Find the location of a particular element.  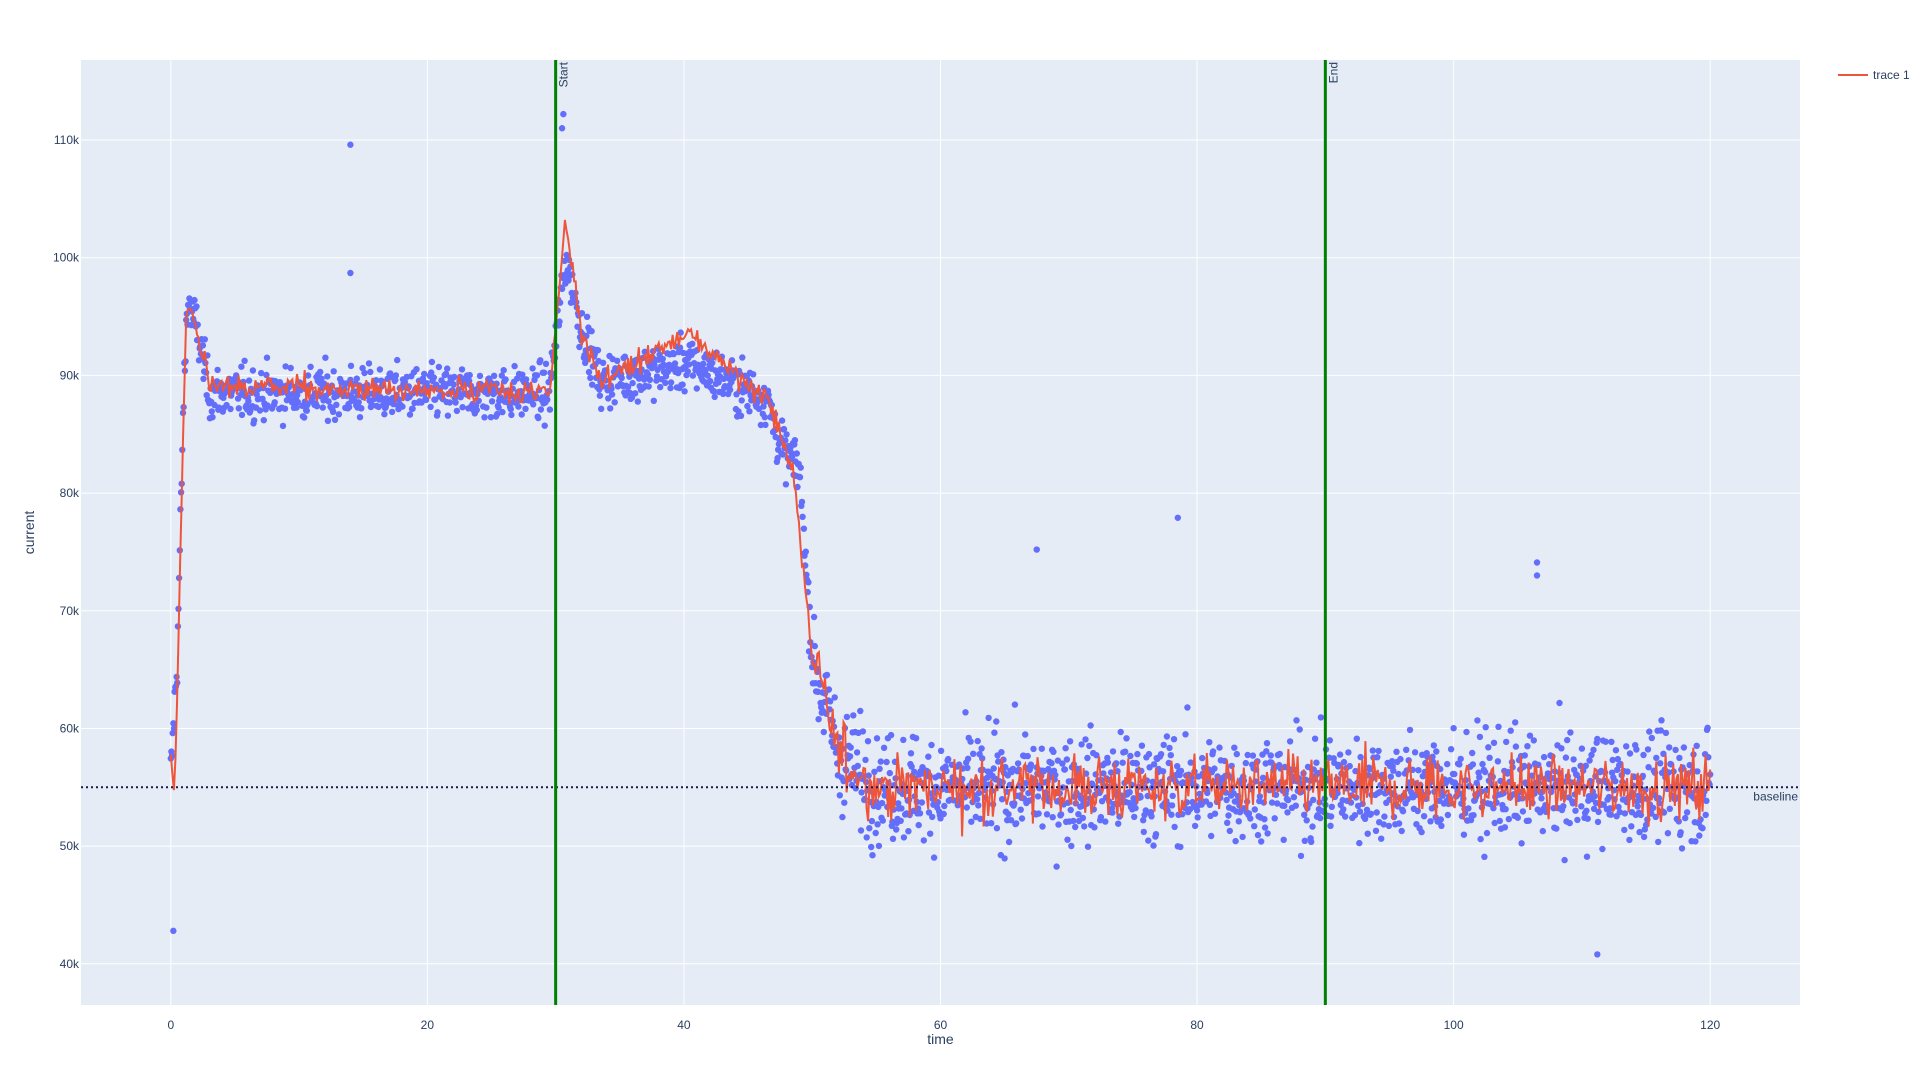

y-tick-label: 100k is located at coordinates (66, 258).